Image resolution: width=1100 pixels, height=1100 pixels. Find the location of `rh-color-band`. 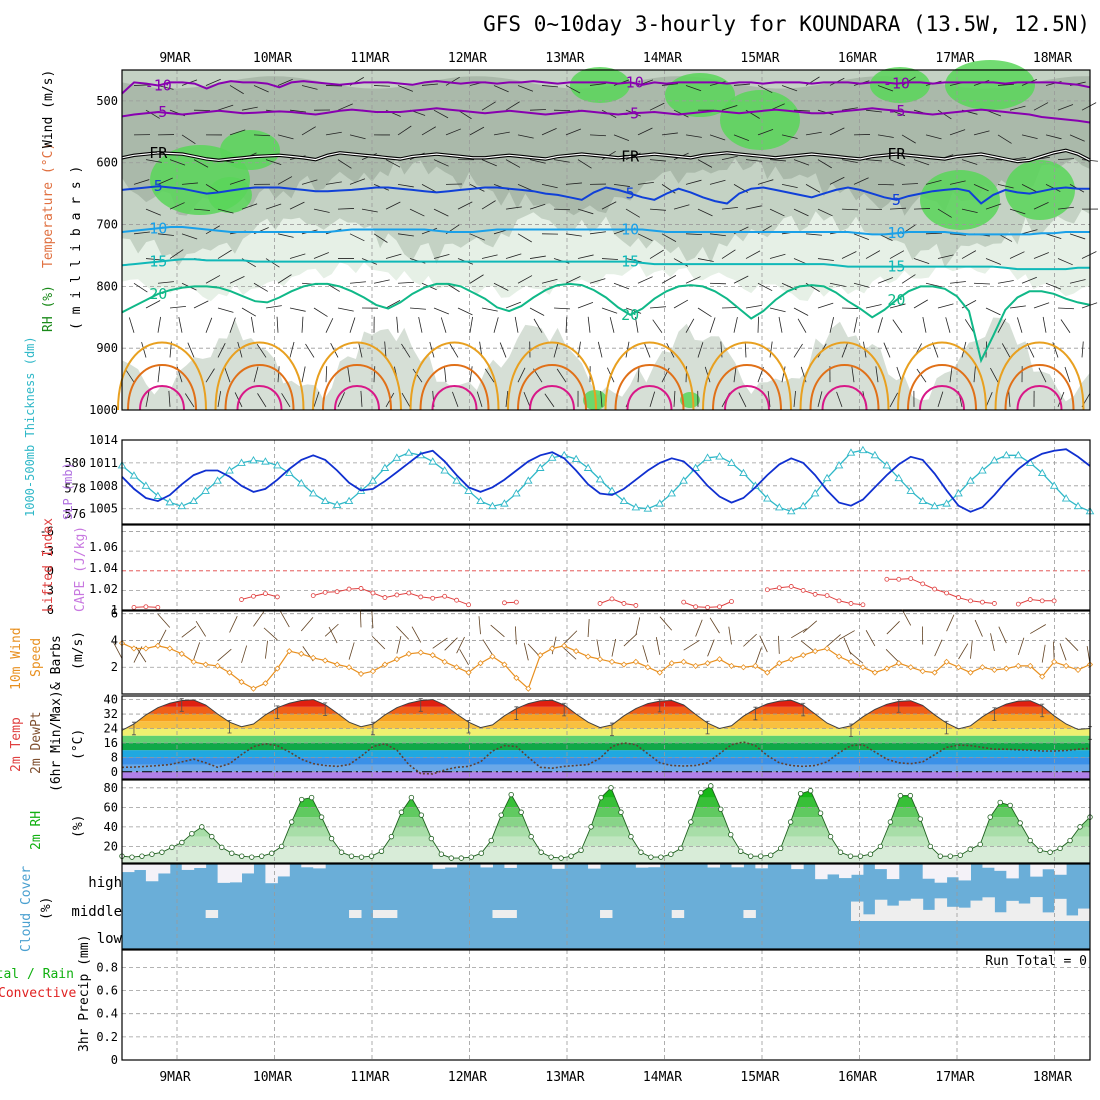

rh-color-band is located at coordinates (606, 831).